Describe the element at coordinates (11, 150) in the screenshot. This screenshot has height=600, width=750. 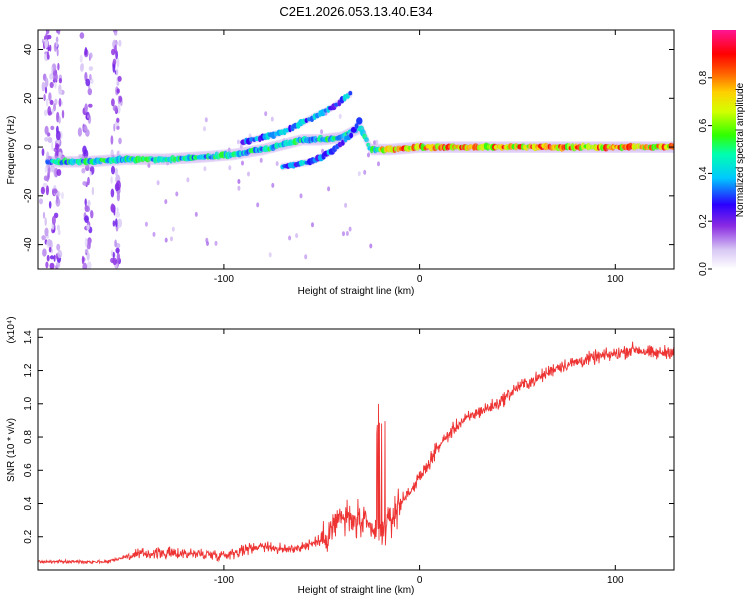
I see `spectrogram-ylabel: Frequency (Hz)` at that location.